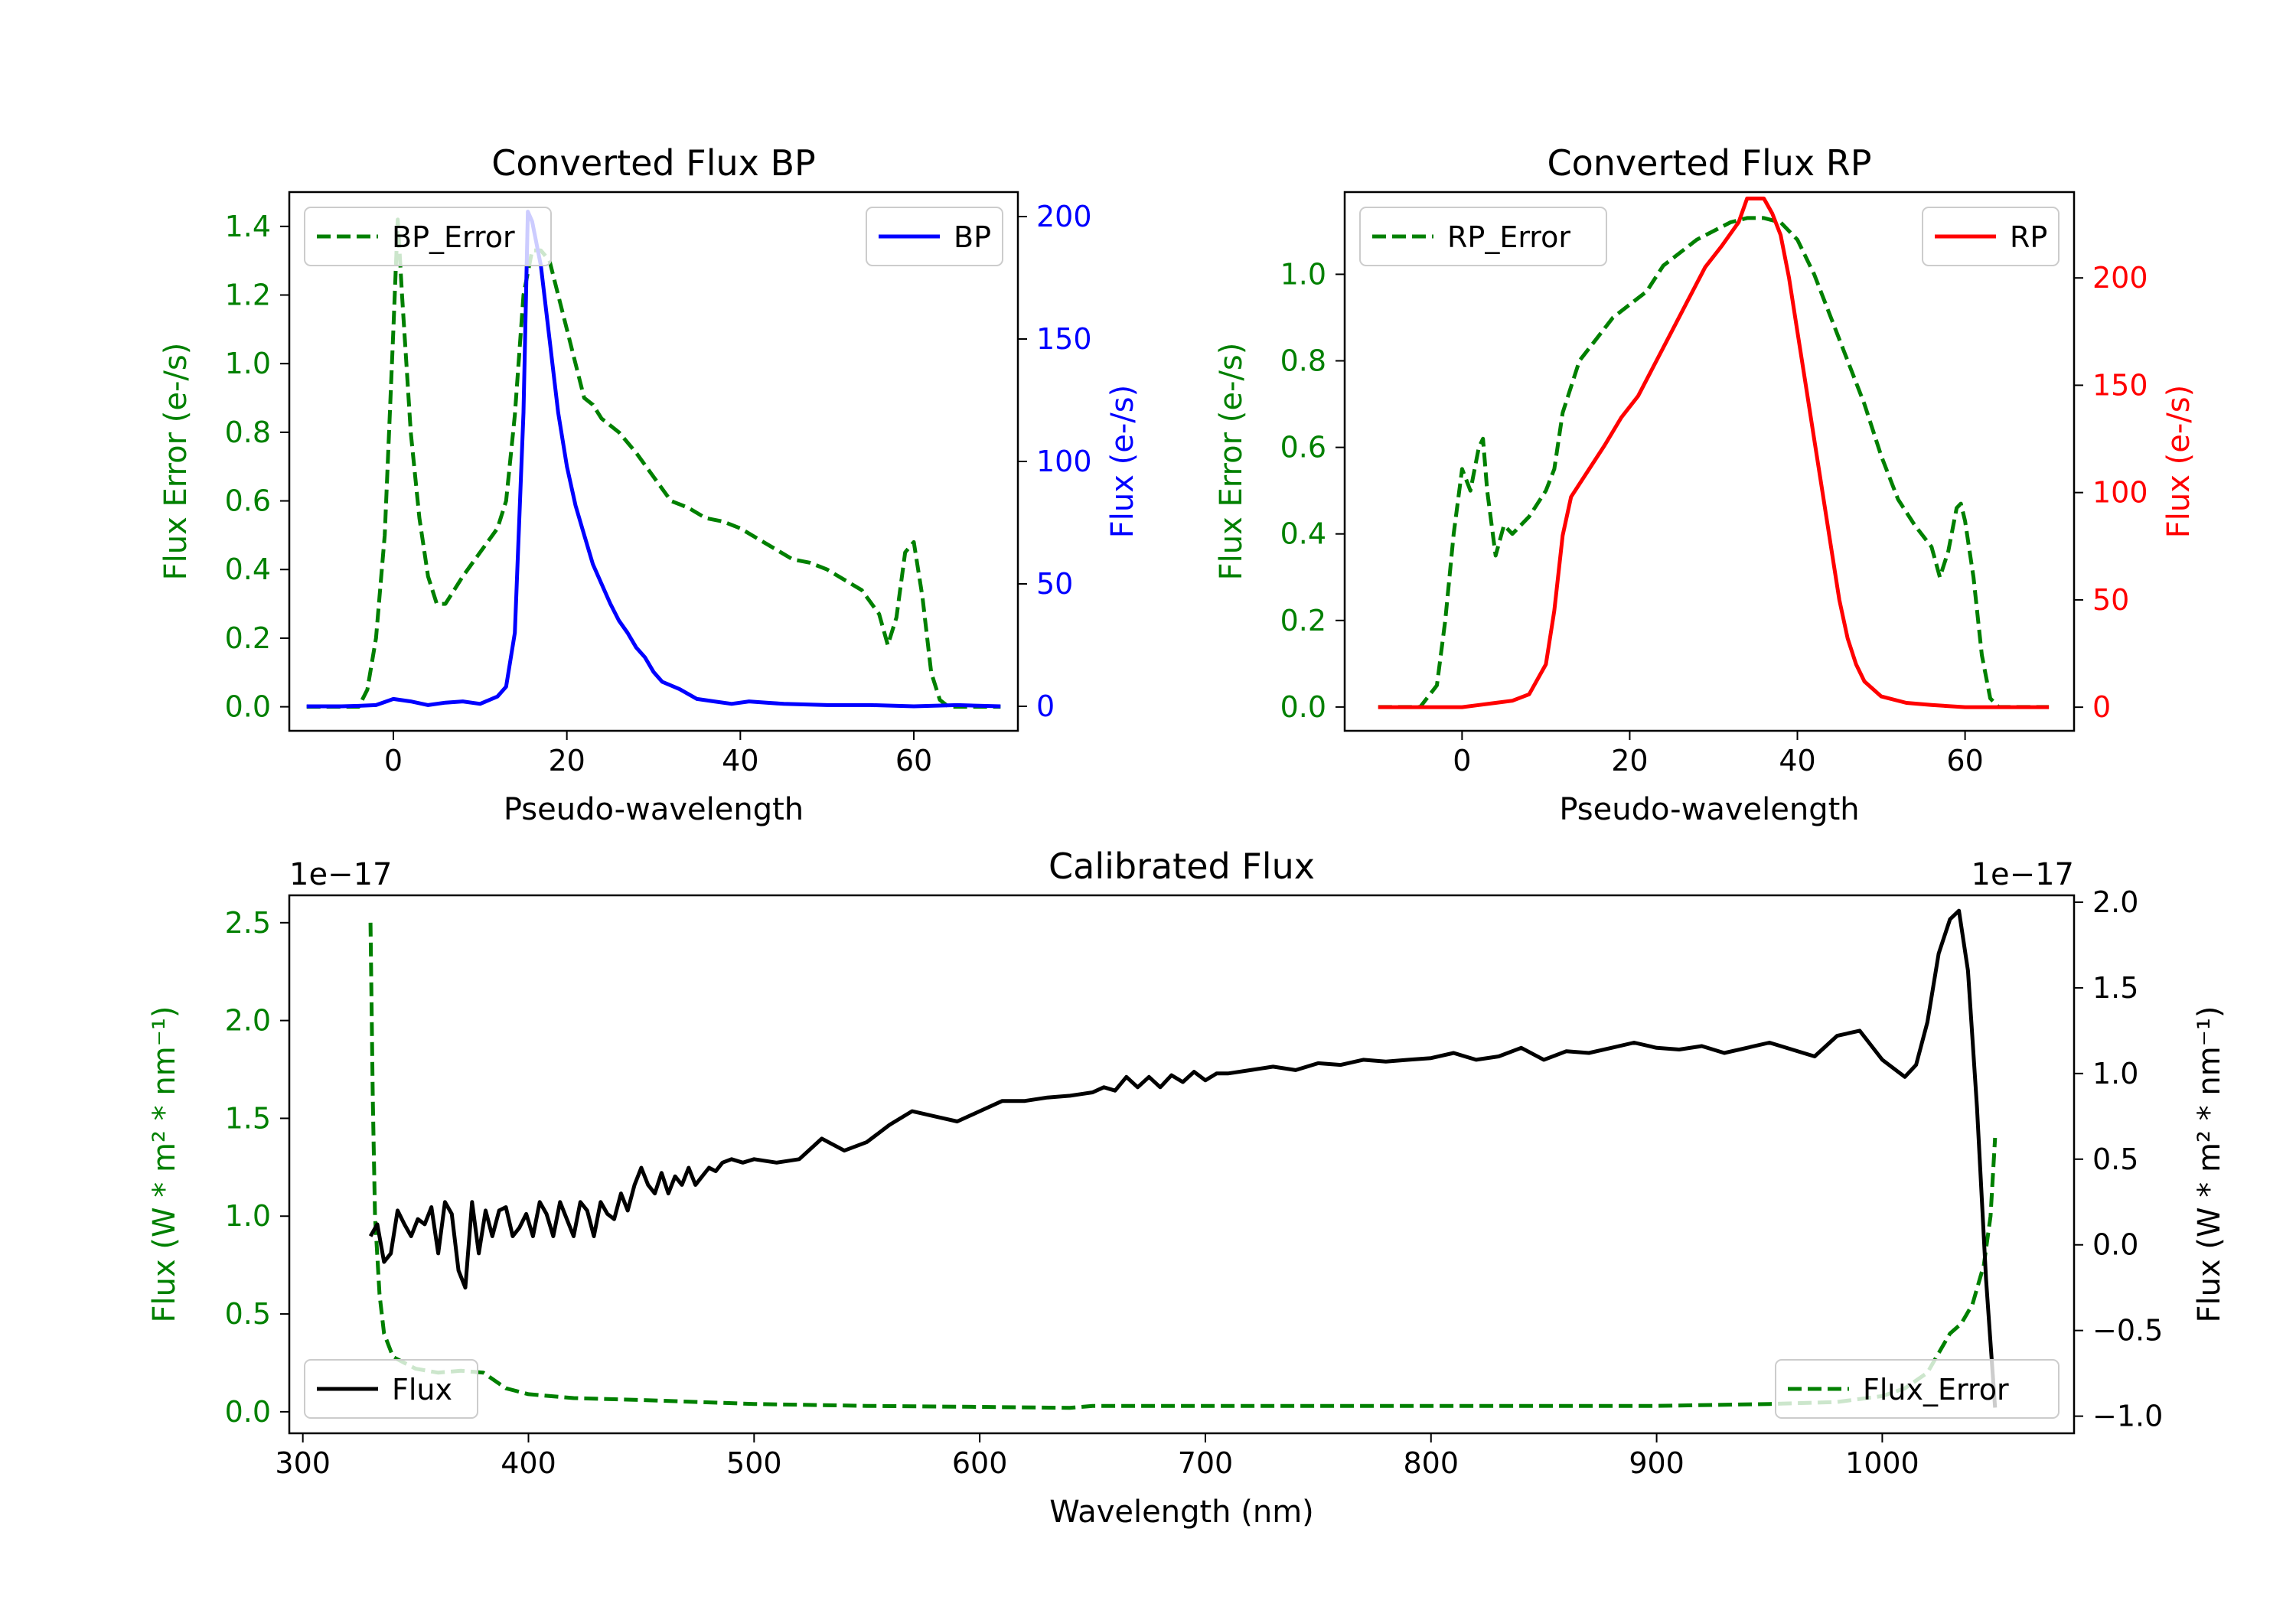 Image resolution: width=2296 pixels, height=1607 pixels. I want to click on y-right-tick-label: 0.5, so click(2115, 1159).